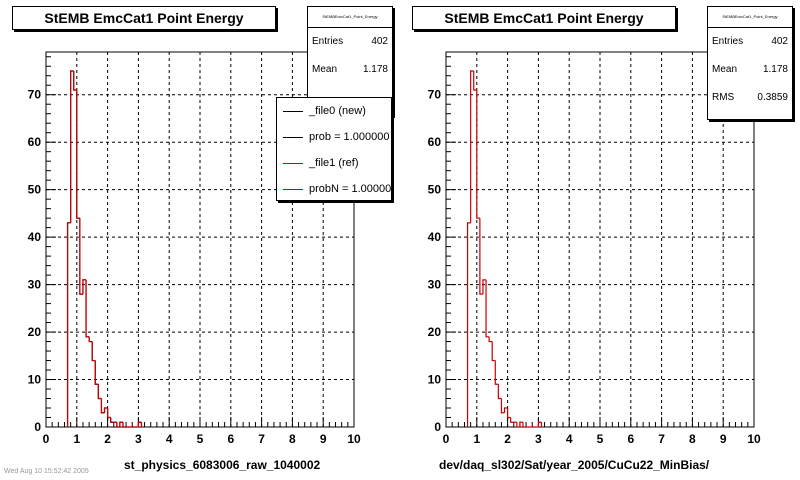 This screenshot has width=800, height=480. What do you see at coordinates (292, 439) in the screenshot?
I see `left-x-tick-label-8: 8` at bounding box center [292, 439].